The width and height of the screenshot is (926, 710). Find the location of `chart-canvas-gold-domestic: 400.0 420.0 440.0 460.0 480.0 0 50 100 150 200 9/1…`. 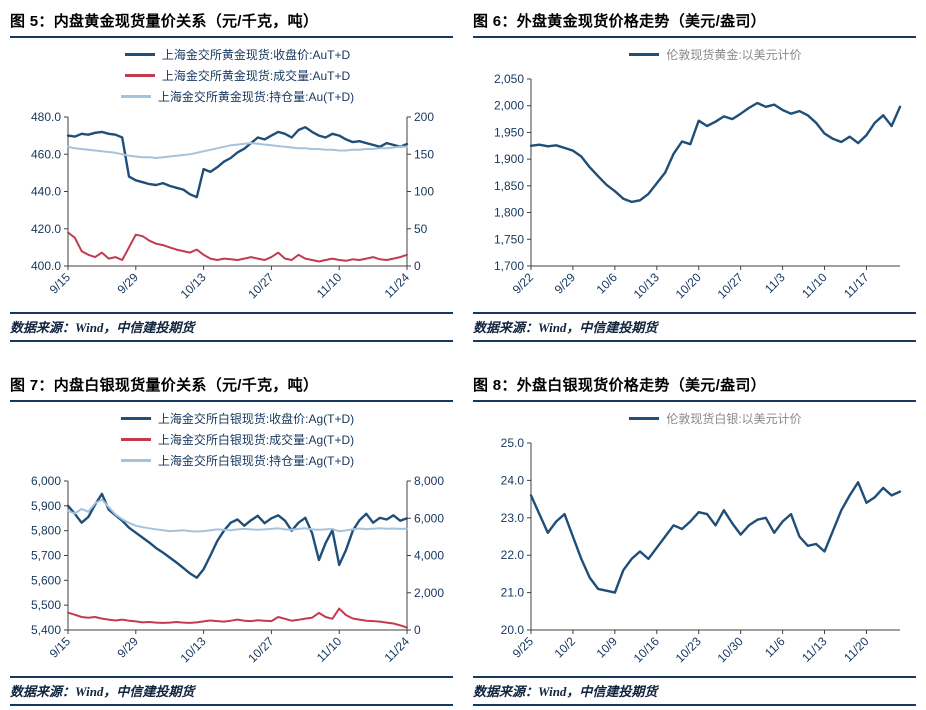

chart-canvas-gold-domestic: 400.0 420.0 440.0 460.0 480.0 0 50 100 150 200 9/1… is located at coordinates (232, 205).